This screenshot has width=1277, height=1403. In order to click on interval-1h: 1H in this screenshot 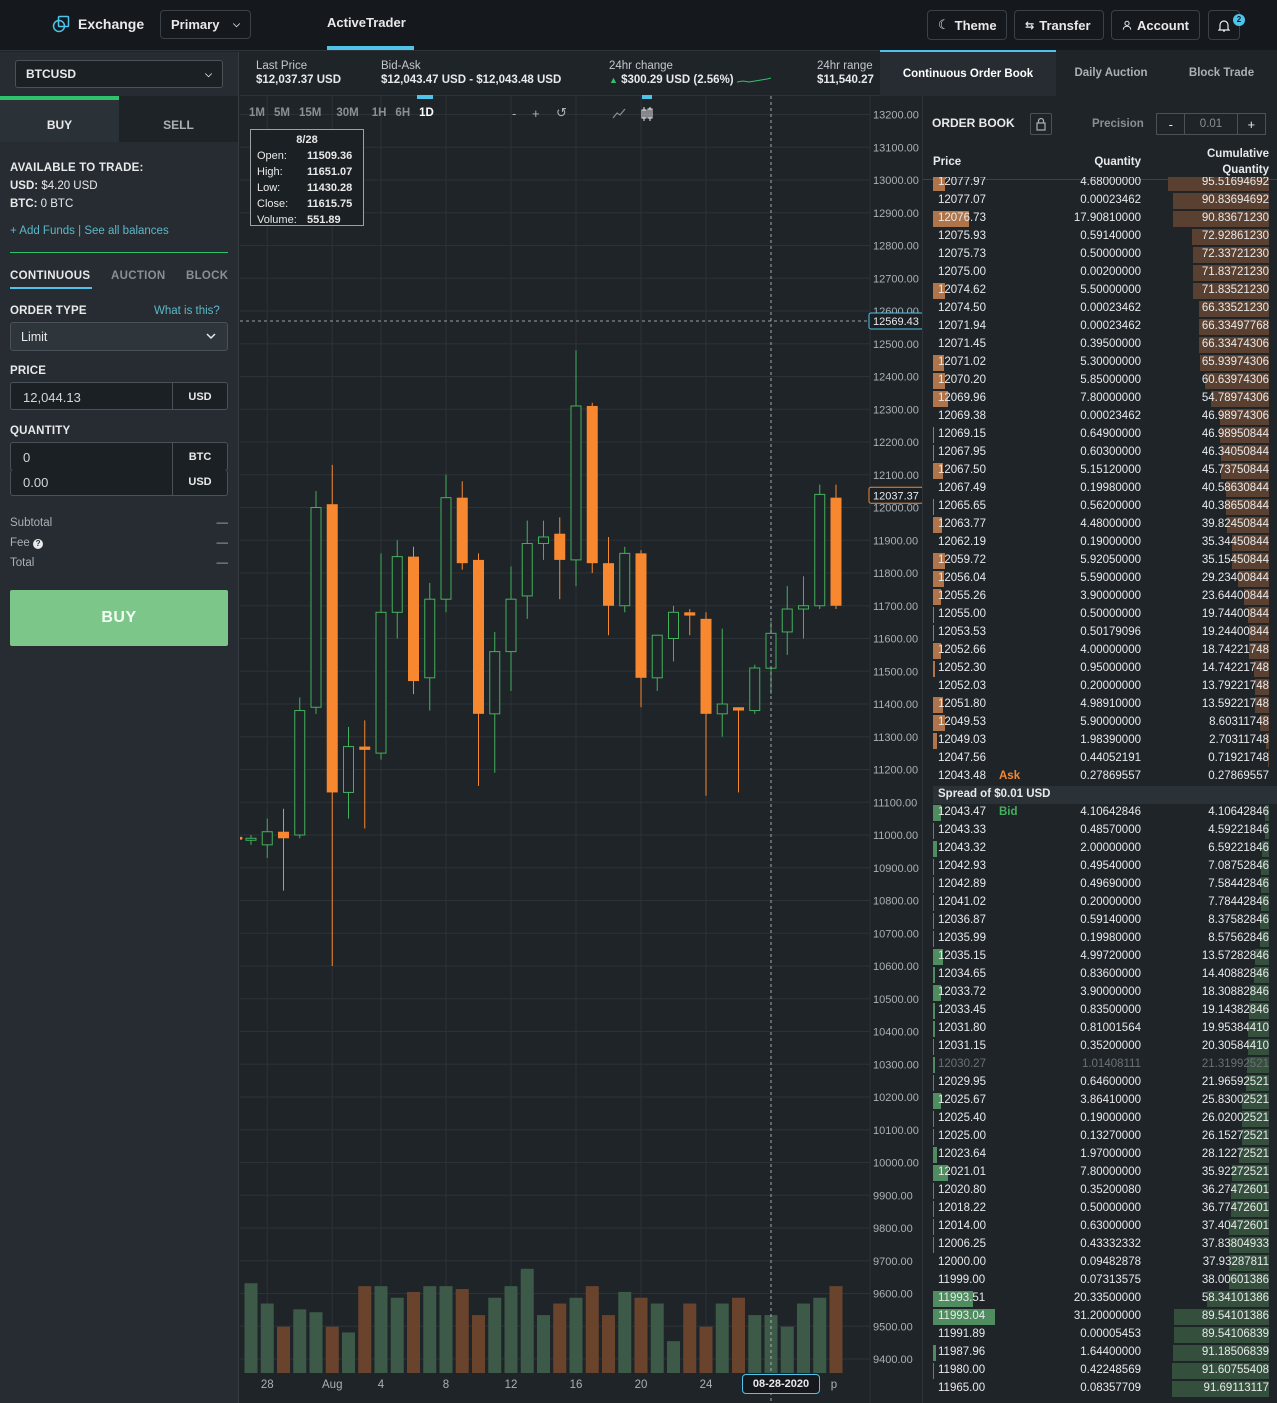, I will do `click(379, 113)`.